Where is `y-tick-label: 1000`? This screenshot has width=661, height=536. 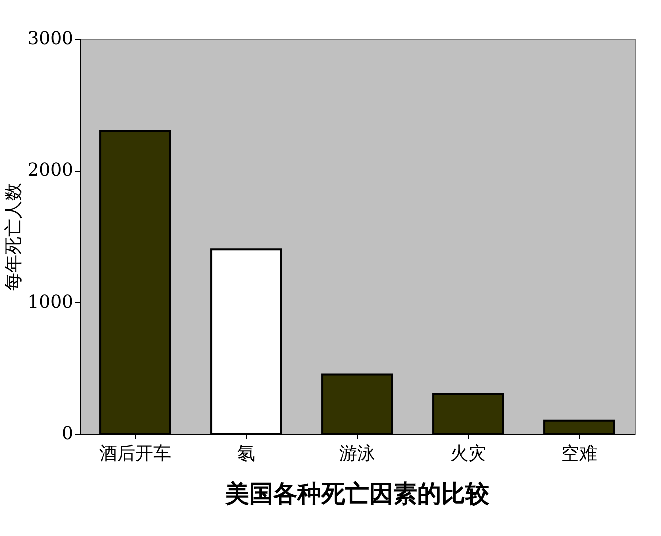 y-tick-label: 1000 is located at coordinates (51, 302).